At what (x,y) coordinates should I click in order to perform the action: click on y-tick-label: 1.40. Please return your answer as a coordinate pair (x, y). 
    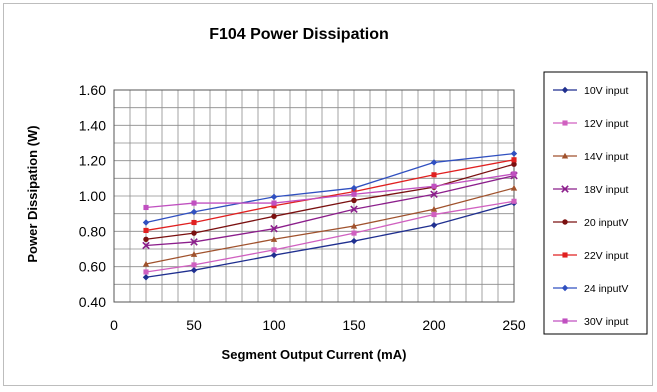
    Looking at the image, I should click on (92, 125).